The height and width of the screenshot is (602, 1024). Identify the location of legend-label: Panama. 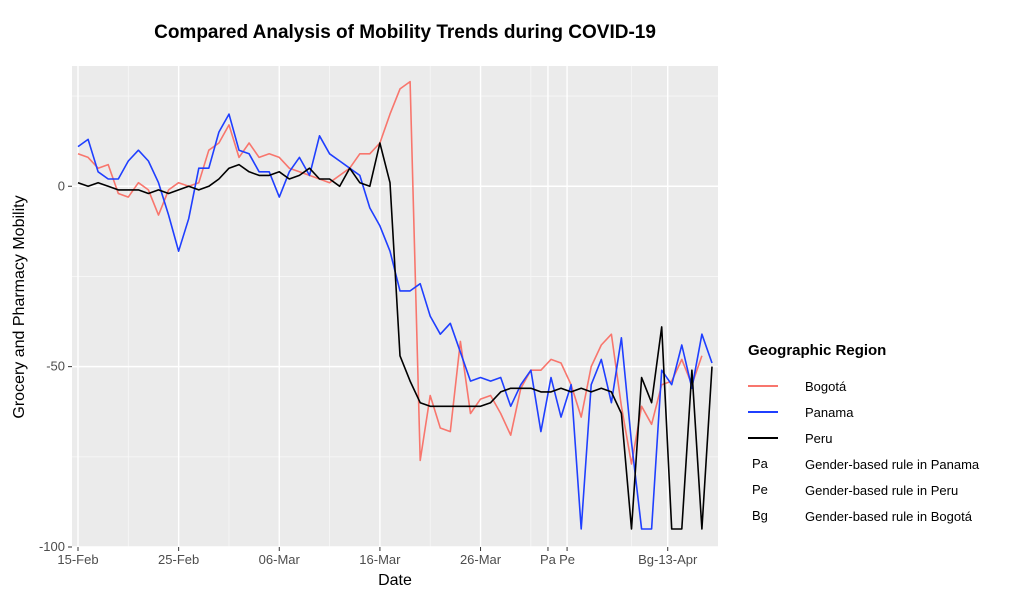
(829, 412).